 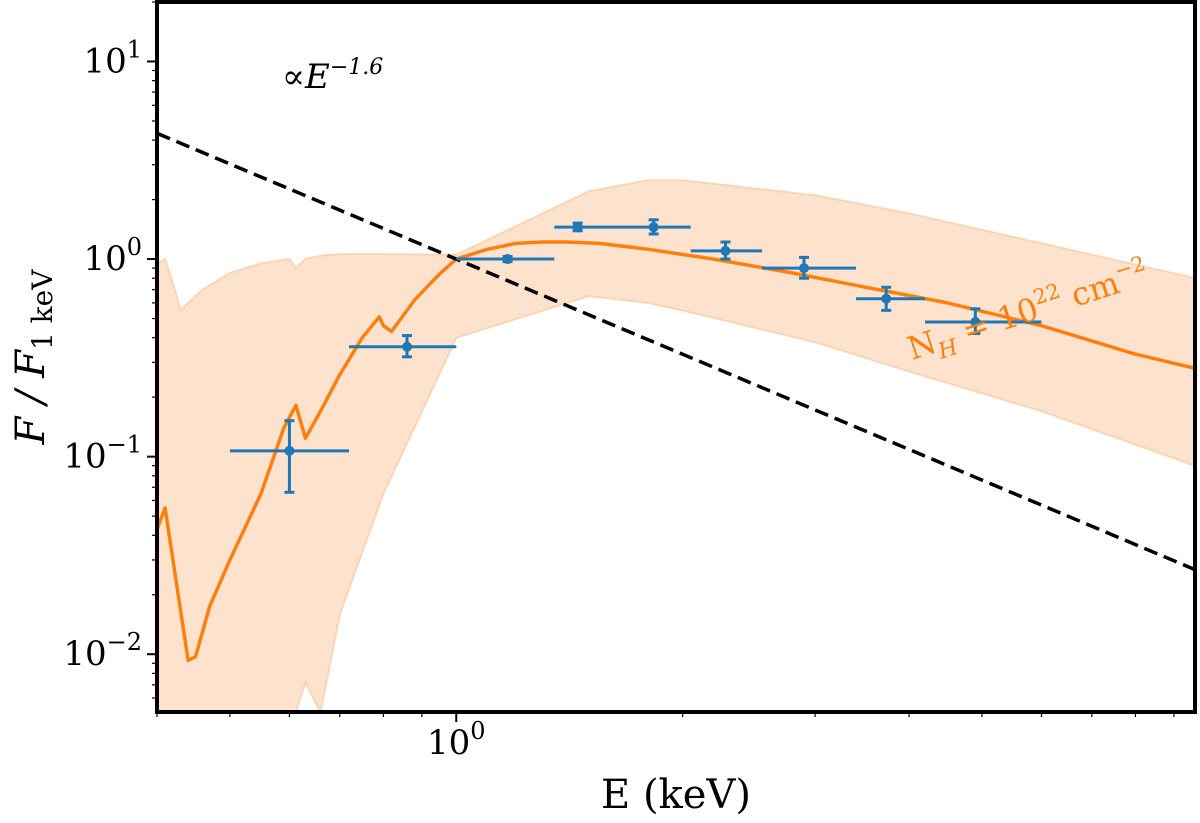 I want to click on x-axis-label: E (keV), so click(x=676, y=795).